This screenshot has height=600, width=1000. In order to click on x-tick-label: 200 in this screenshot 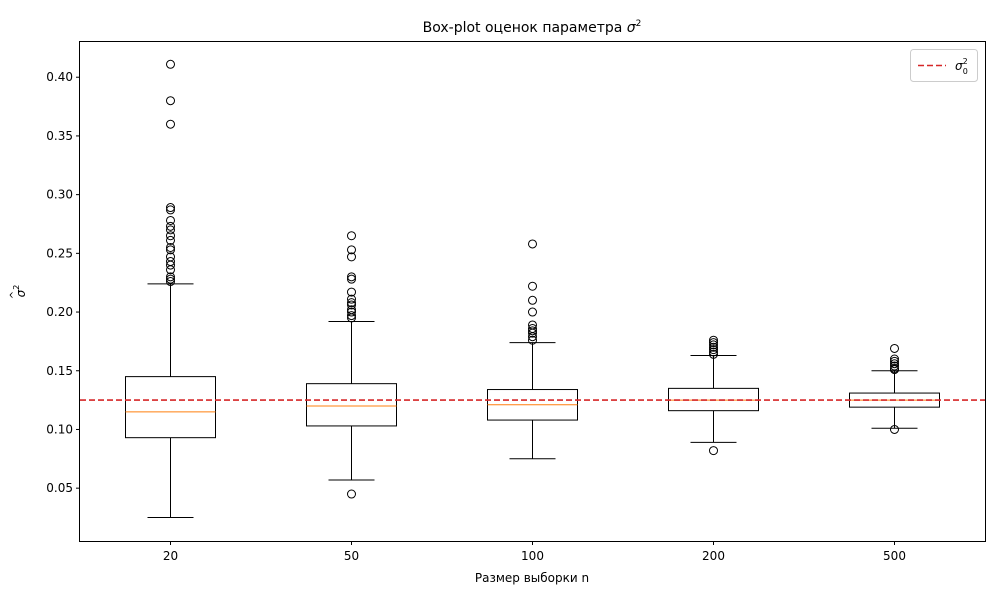, I will do `click(713, 556)`.